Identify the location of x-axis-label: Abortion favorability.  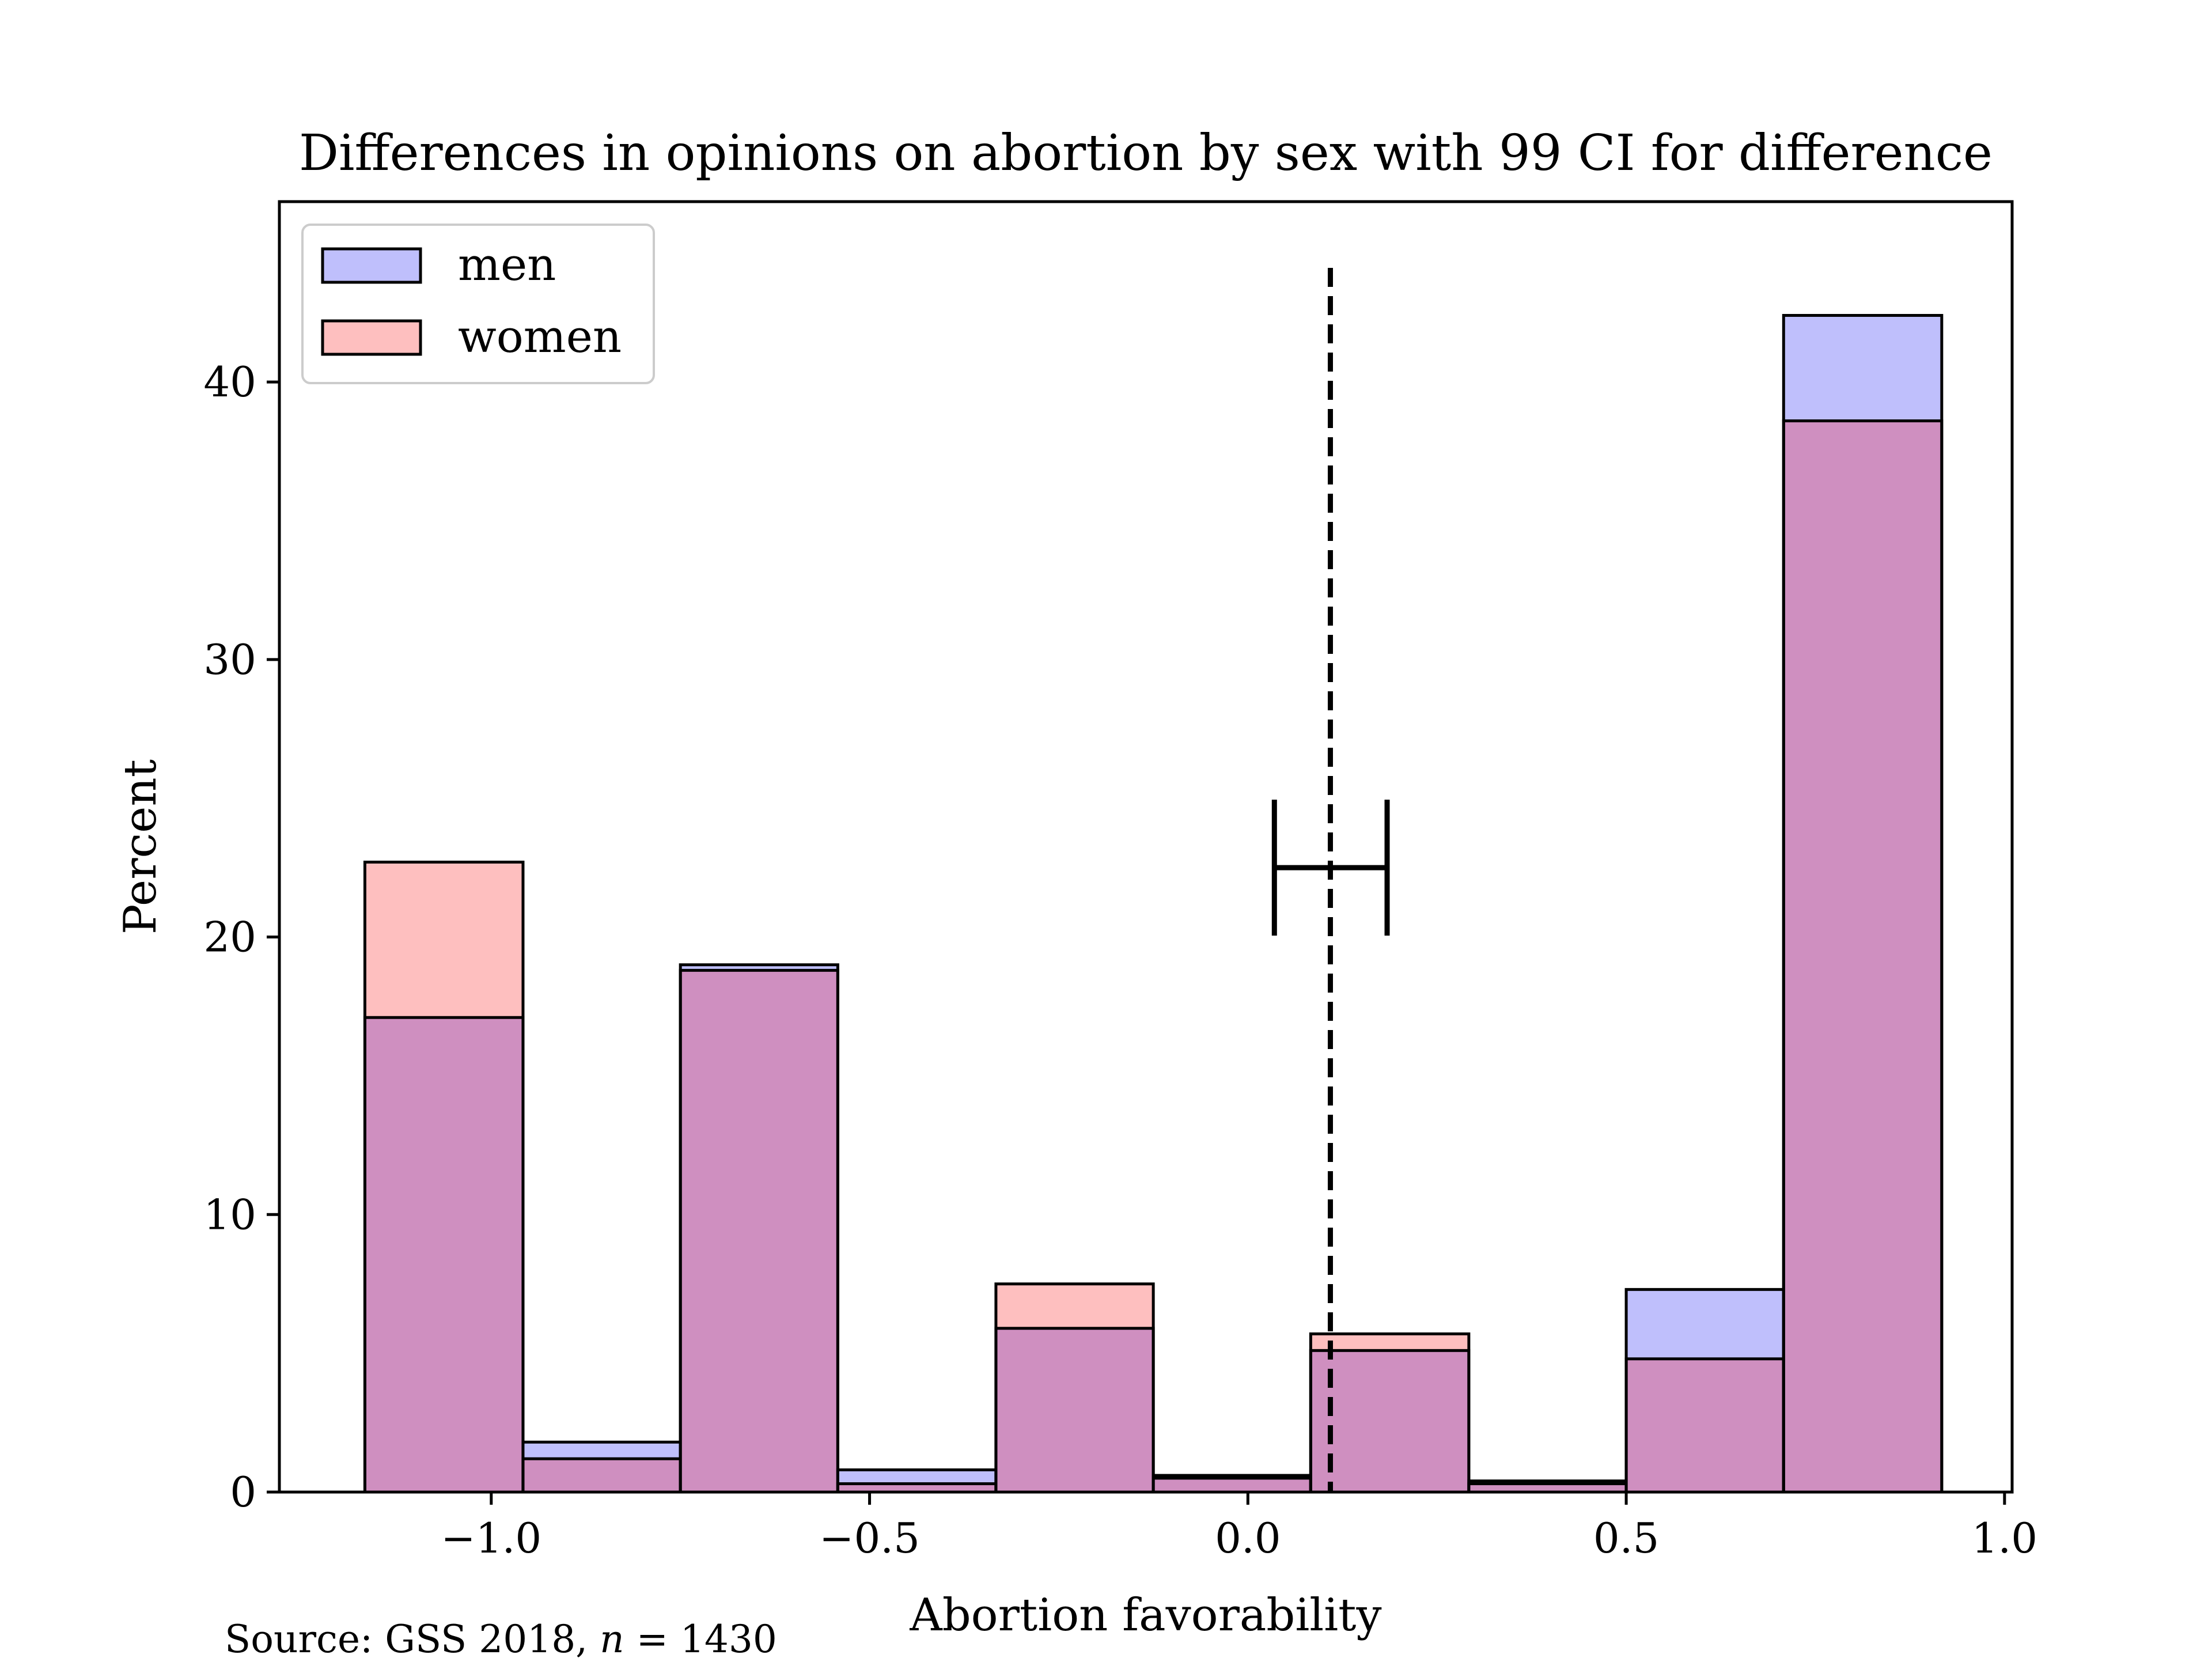
(1145, 1615).